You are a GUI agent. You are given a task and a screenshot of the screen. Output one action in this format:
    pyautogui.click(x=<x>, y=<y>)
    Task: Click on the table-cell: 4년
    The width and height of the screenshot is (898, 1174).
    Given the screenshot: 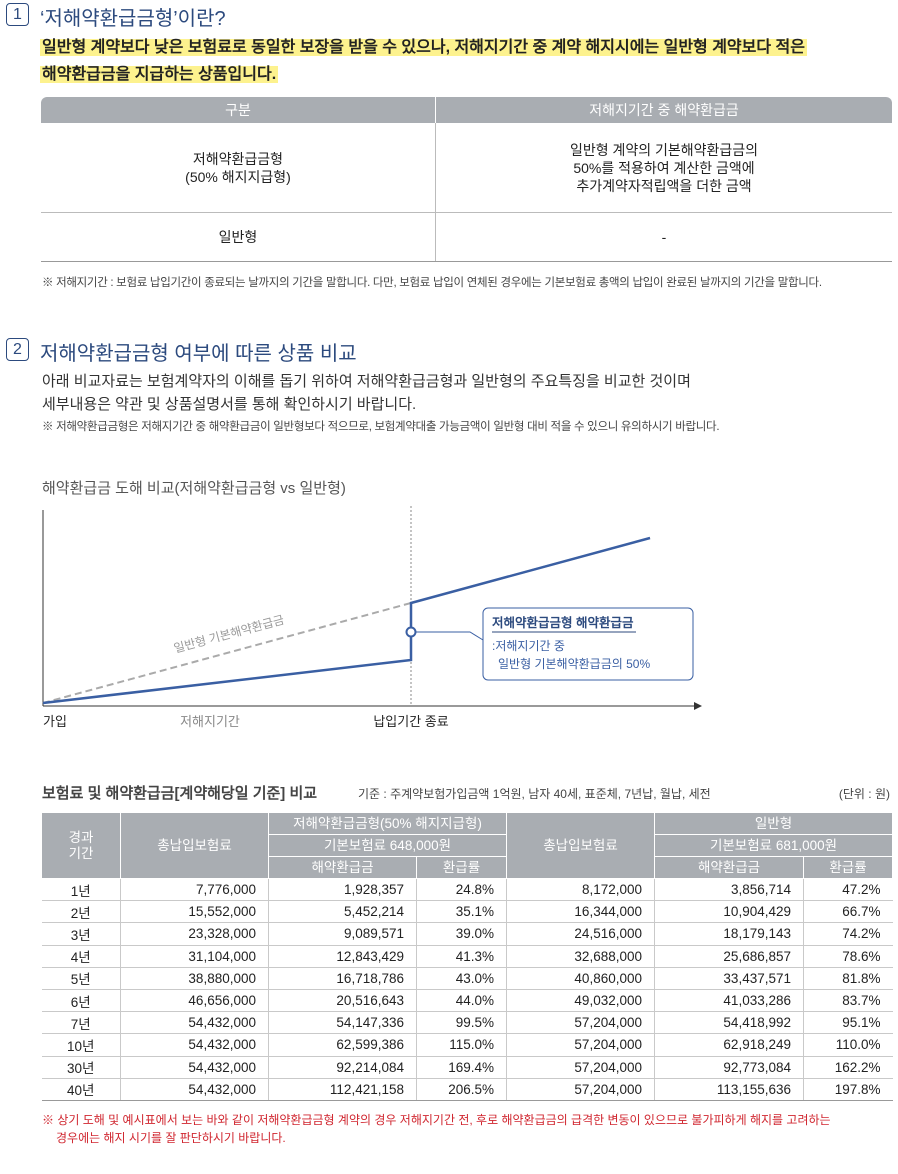 What is the action you would take?
    pyautogui.click(x=81, y=956)
    